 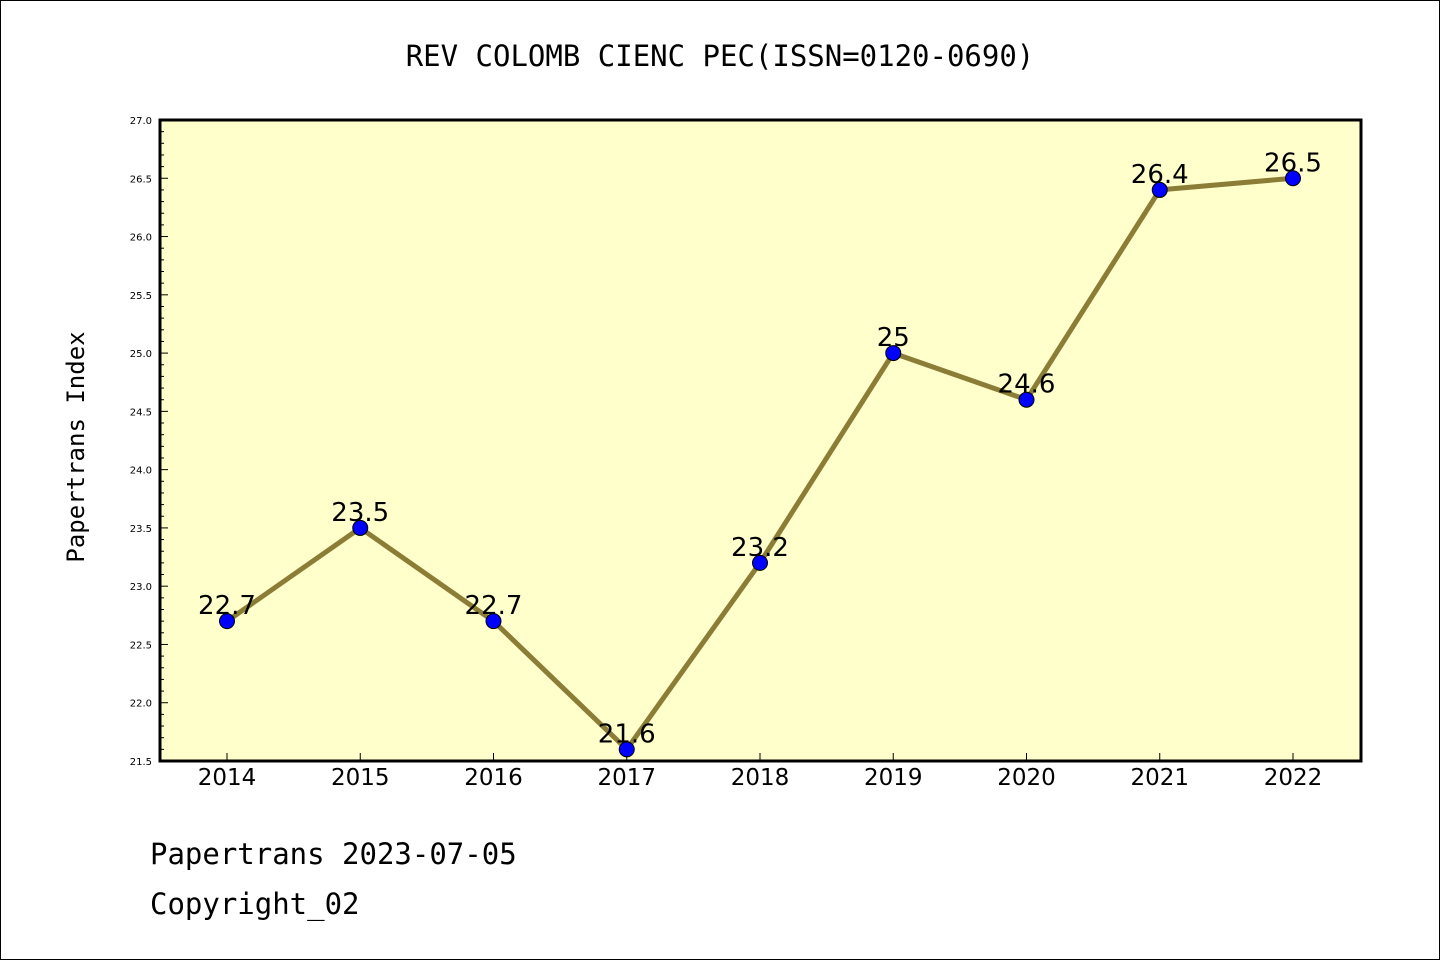 What do you see at coordinates (141, 238) in the screenshot?
I see `y-tick-label: 26.0` at bounding box center [141, 238].